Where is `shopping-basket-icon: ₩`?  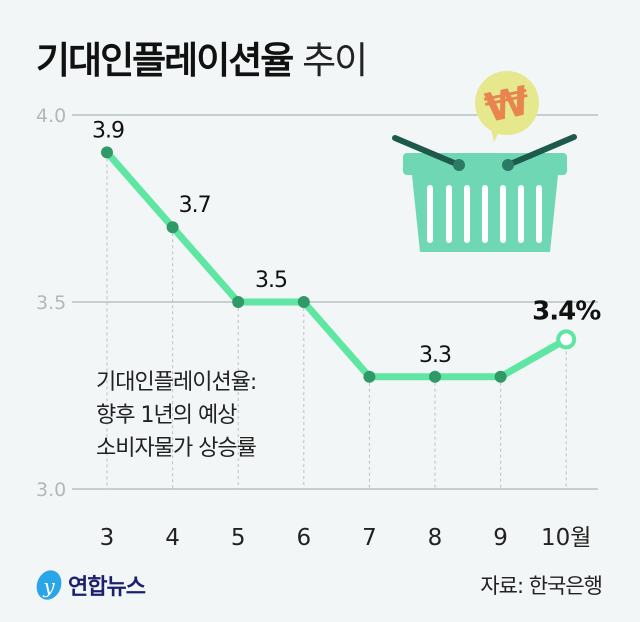 shopping-basket-icon: ₩ is located at coordinates (484, 161).